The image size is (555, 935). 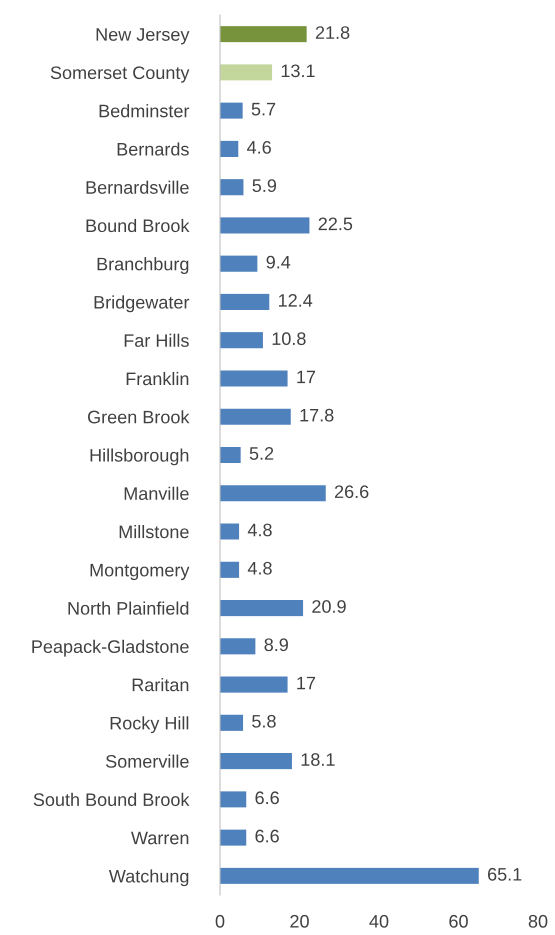 What do you see at coordinates (156, 340) in the screenshot?
I see `y-tick-label: Far Hills` at bounding box center [156, 340].